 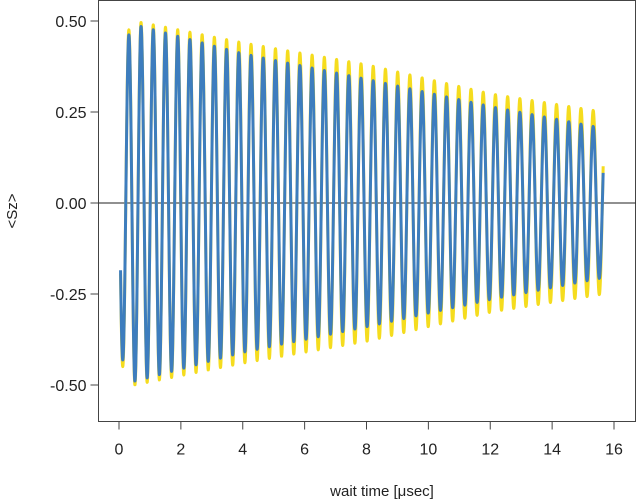 I want to click on x-axis: 0 2 4 6 8 10 12 14 16, so click(x=369, y=440).